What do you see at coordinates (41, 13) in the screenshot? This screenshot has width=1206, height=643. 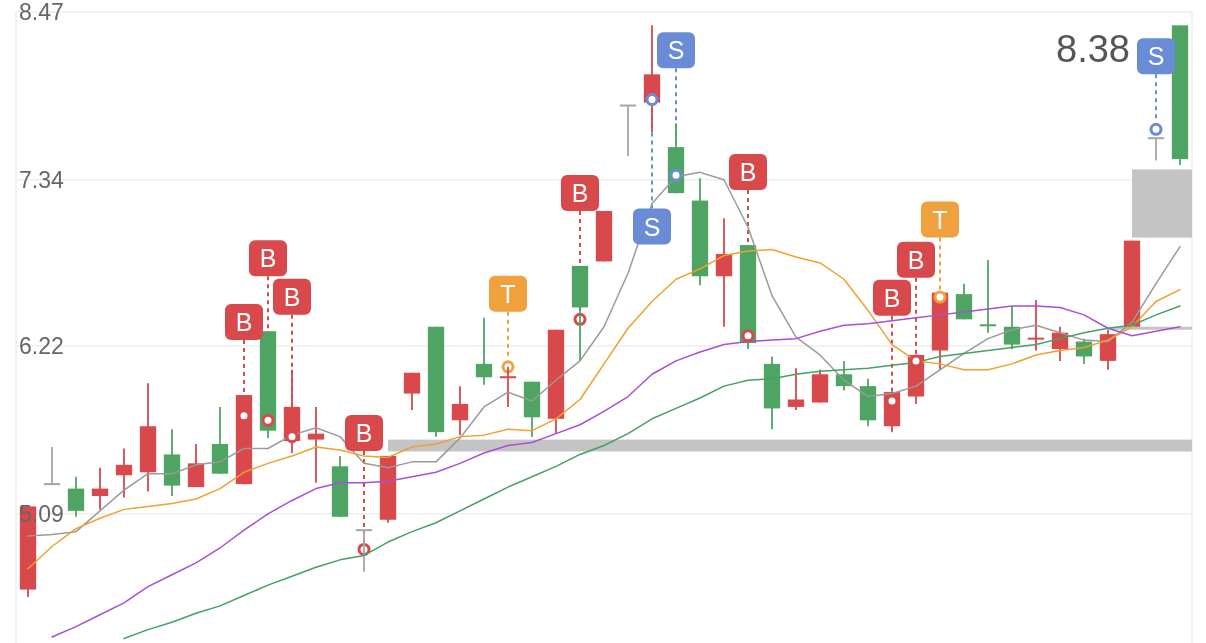 I see `y-tick-label: 8.47` at bounding box center [41, 13].